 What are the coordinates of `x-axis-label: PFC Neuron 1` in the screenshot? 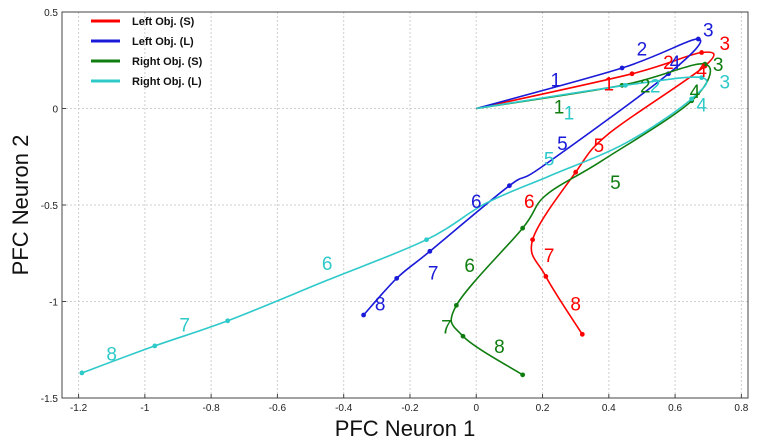 It's located at (405, 428).